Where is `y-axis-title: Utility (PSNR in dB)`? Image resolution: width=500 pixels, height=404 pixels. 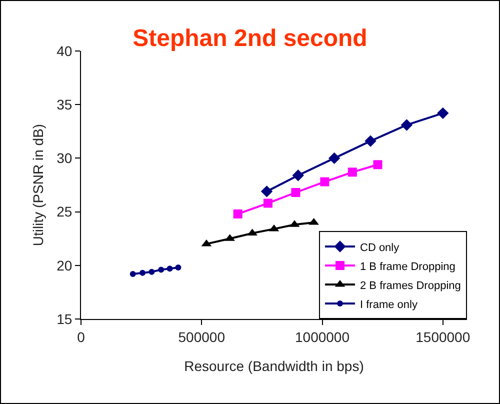 y-axis-title: Utility (PSNR in dB) is located at coordinates (38, 185).